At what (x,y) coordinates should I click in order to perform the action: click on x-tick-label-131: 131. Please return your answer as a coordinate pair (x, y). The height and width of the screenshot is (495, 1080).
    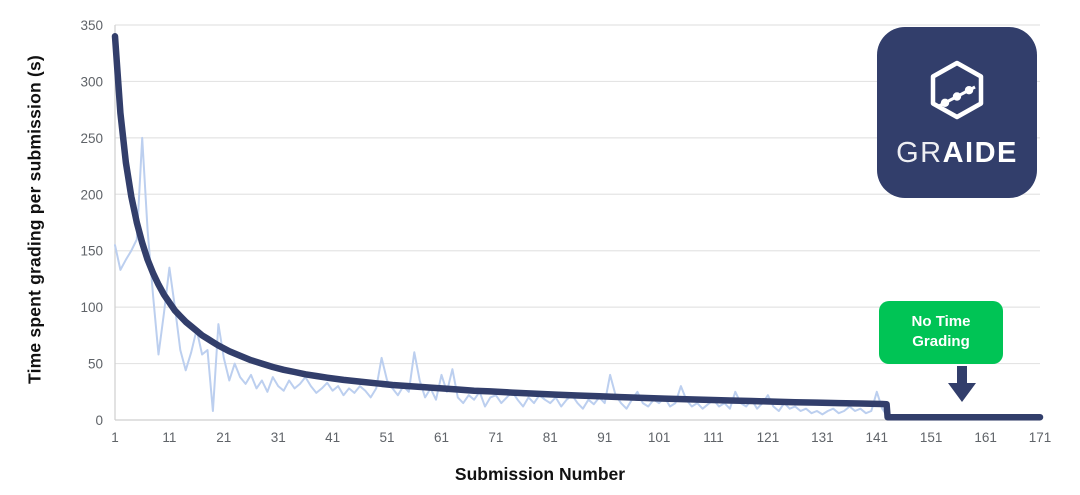
    Looking at the image, I should click on (822, 437).